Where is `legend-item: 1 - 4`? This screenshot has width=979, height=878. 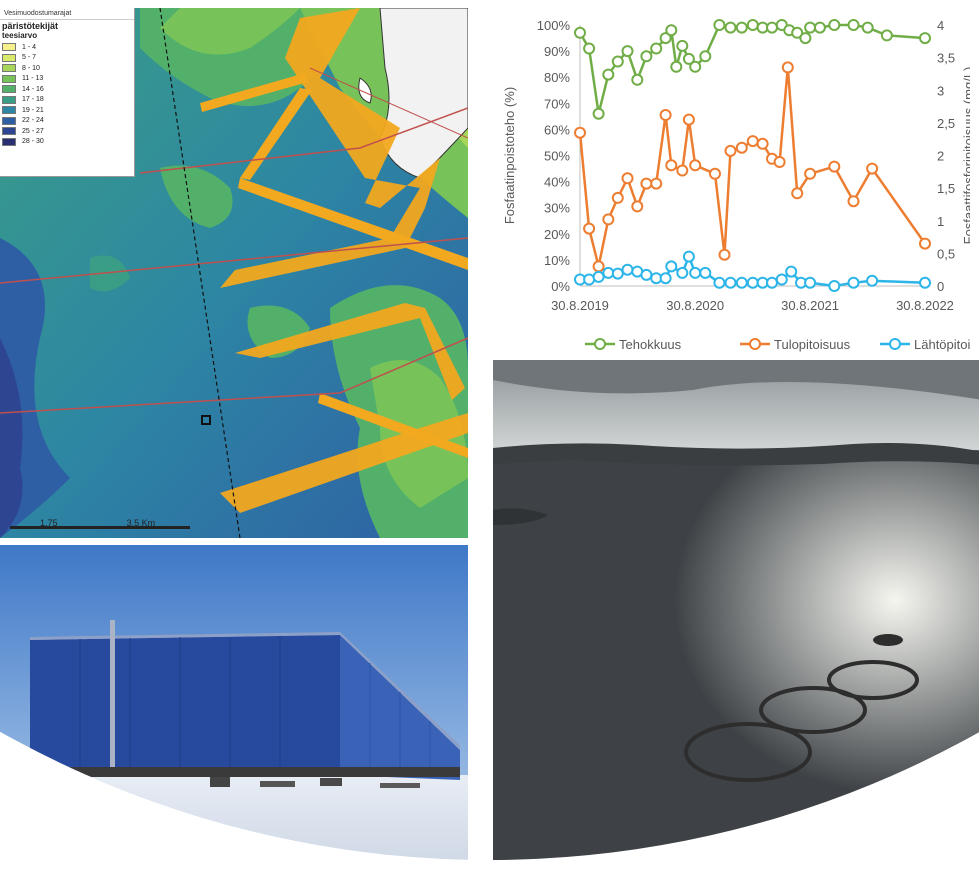 legend-item: 1 - 4 is located at coordinates (67, 47).